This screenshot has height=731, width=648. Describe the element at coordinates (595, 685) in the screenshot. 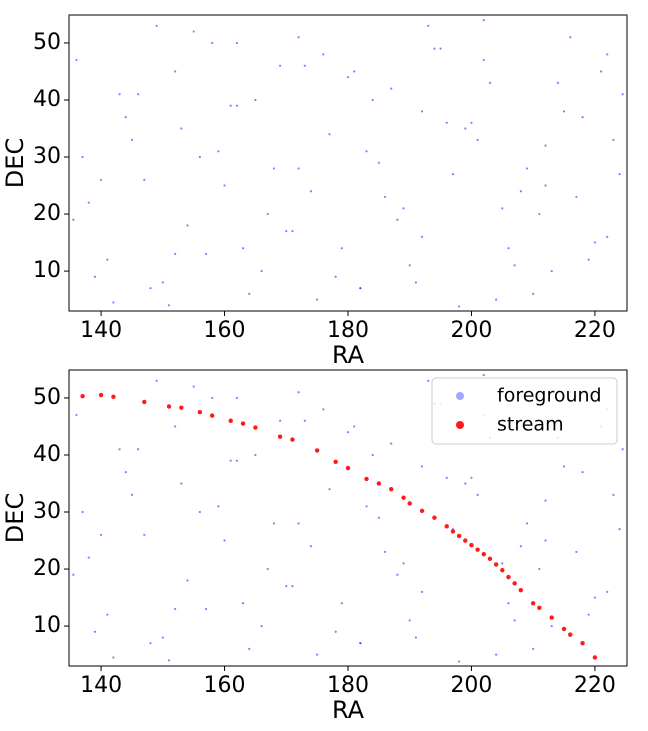

I see `x-tick-label: 220` at that location.